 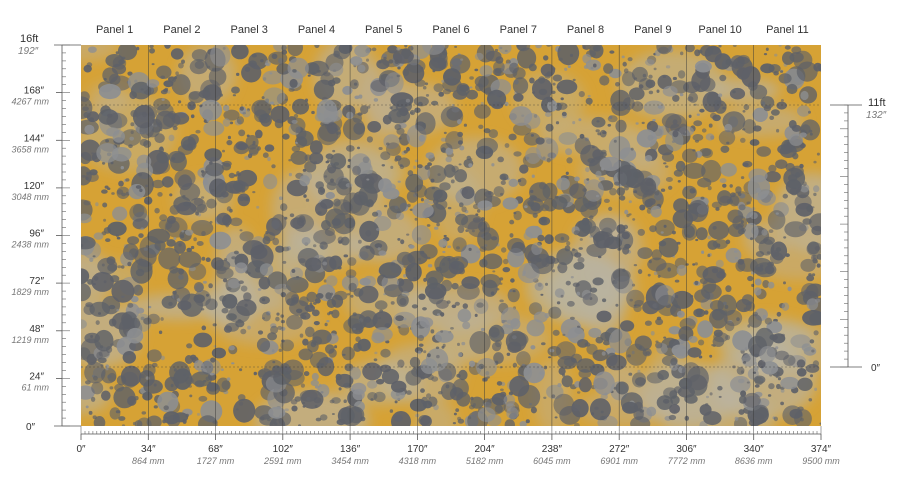 I want to click on left-ruler-inch-label: 48″, so click(x=36, y=329).